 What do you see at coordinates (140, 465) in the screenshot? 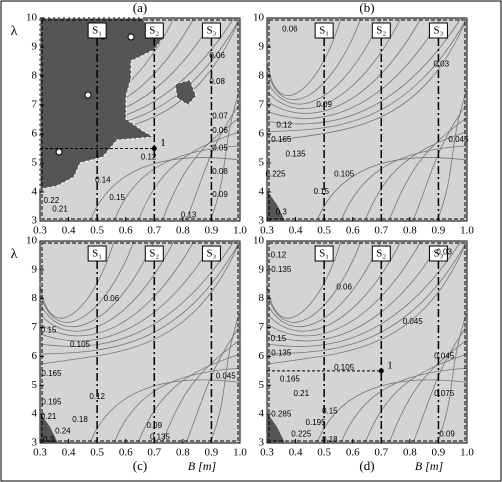
I see `panel-title: (c)` at bounding box center [140, 465].